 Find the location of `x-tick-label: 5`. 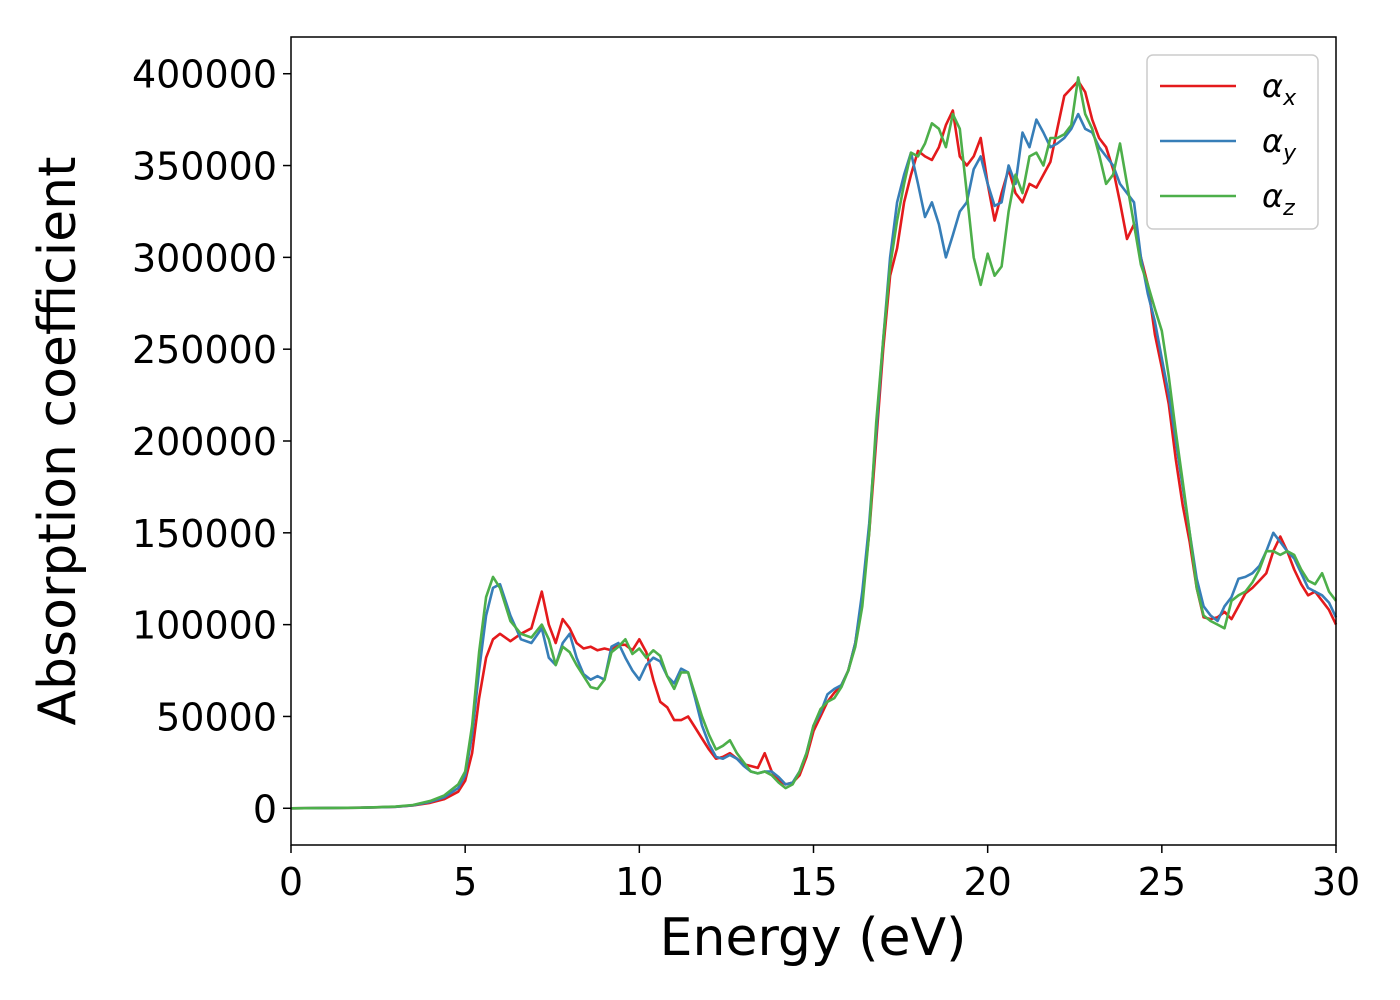

x-tick-label: 5 is located at coordinates (465, 882).